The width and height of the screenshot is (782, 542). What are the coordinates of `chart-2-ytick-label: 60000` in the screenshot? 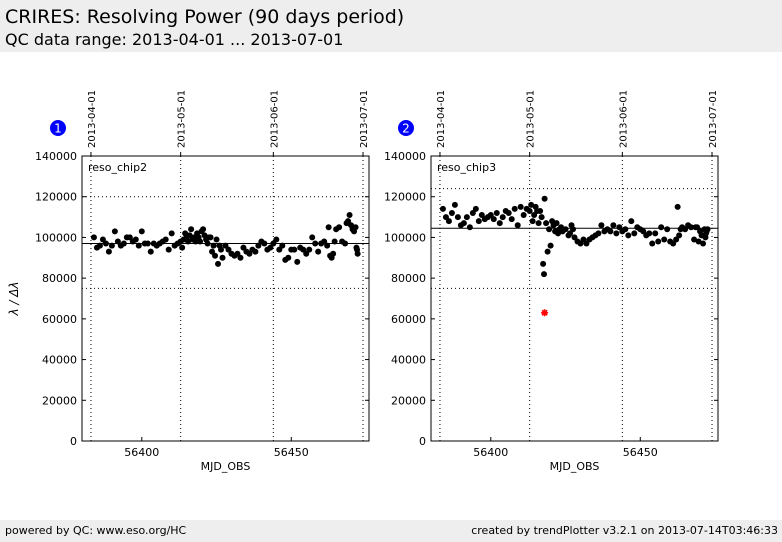 It's located at (408, 319).